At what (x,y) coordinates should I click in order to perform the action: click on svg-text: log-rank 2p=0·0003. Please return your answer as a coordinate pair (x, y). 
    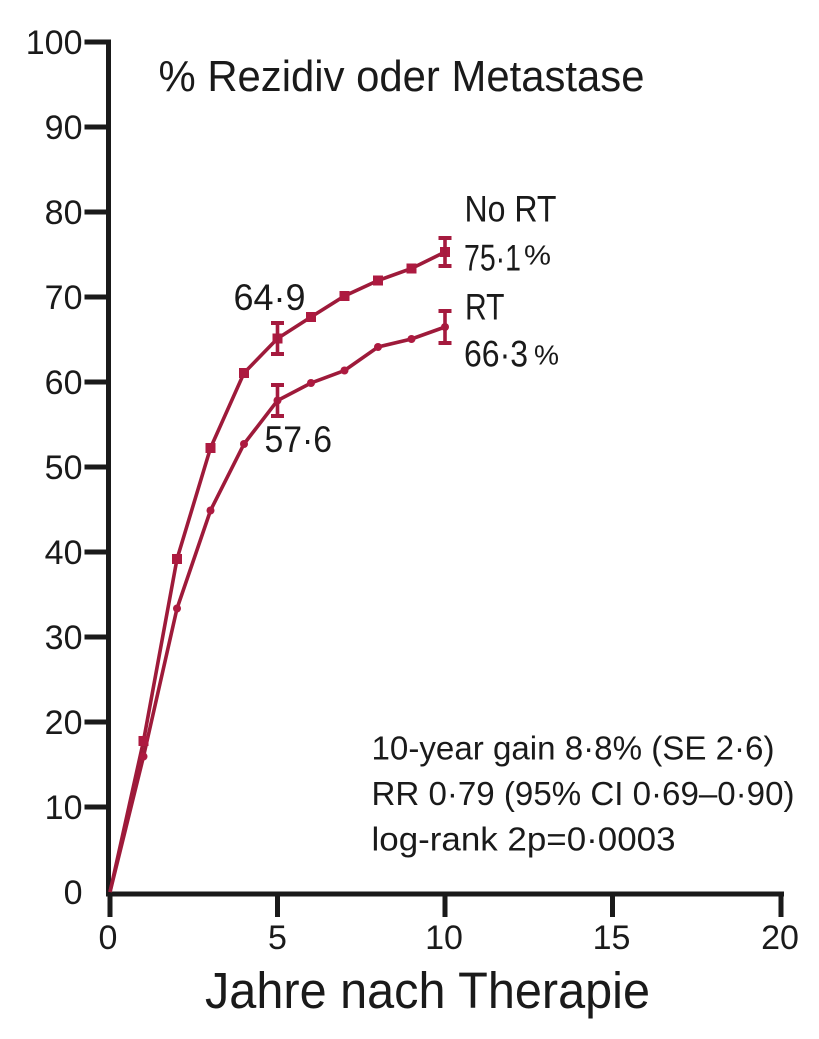
    Looking at the image, I should click on (524, 839).